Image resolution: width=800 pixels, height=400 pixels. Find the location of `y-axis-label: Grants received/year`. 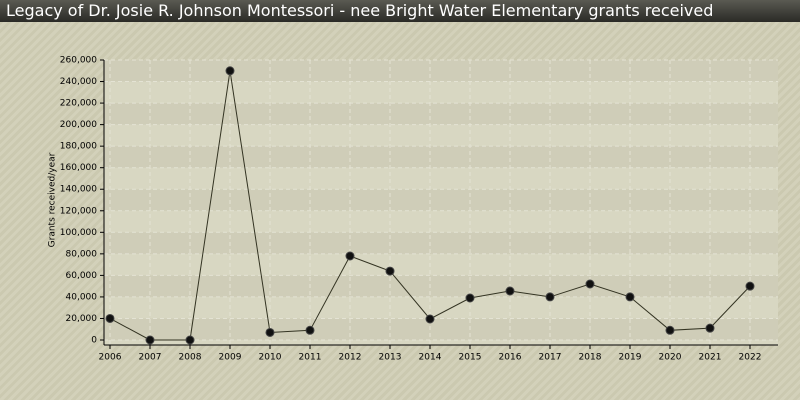

y-axis-label: Grants received/year is located at coordinates (53, 199).